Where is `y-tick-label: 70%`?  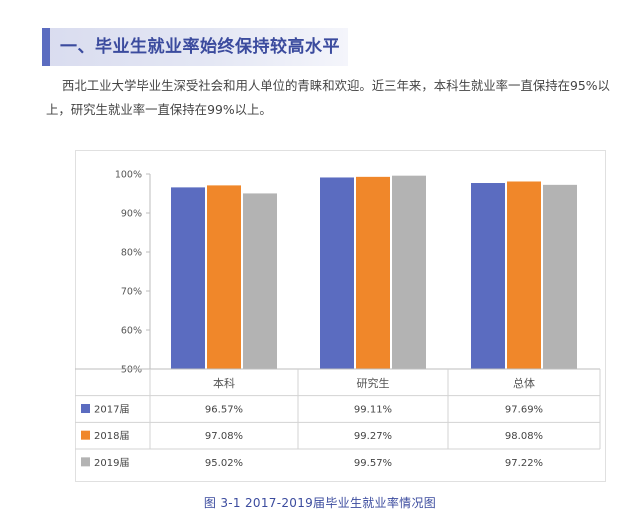
y-tick-label: 70% is located at coordinates (131, 292).